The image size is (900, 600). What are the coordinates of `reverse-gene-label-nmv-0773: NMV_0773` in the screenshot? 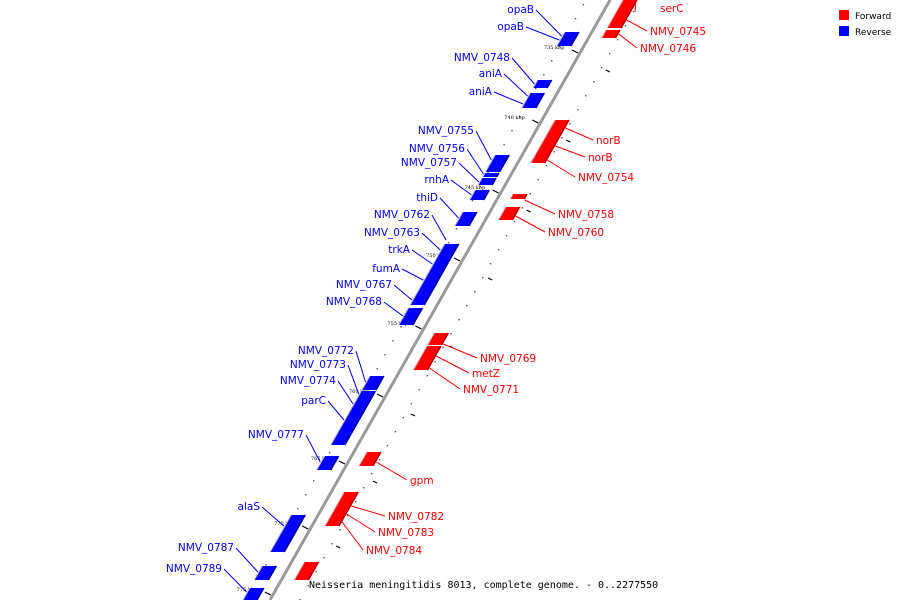 It's located at (318, 365).